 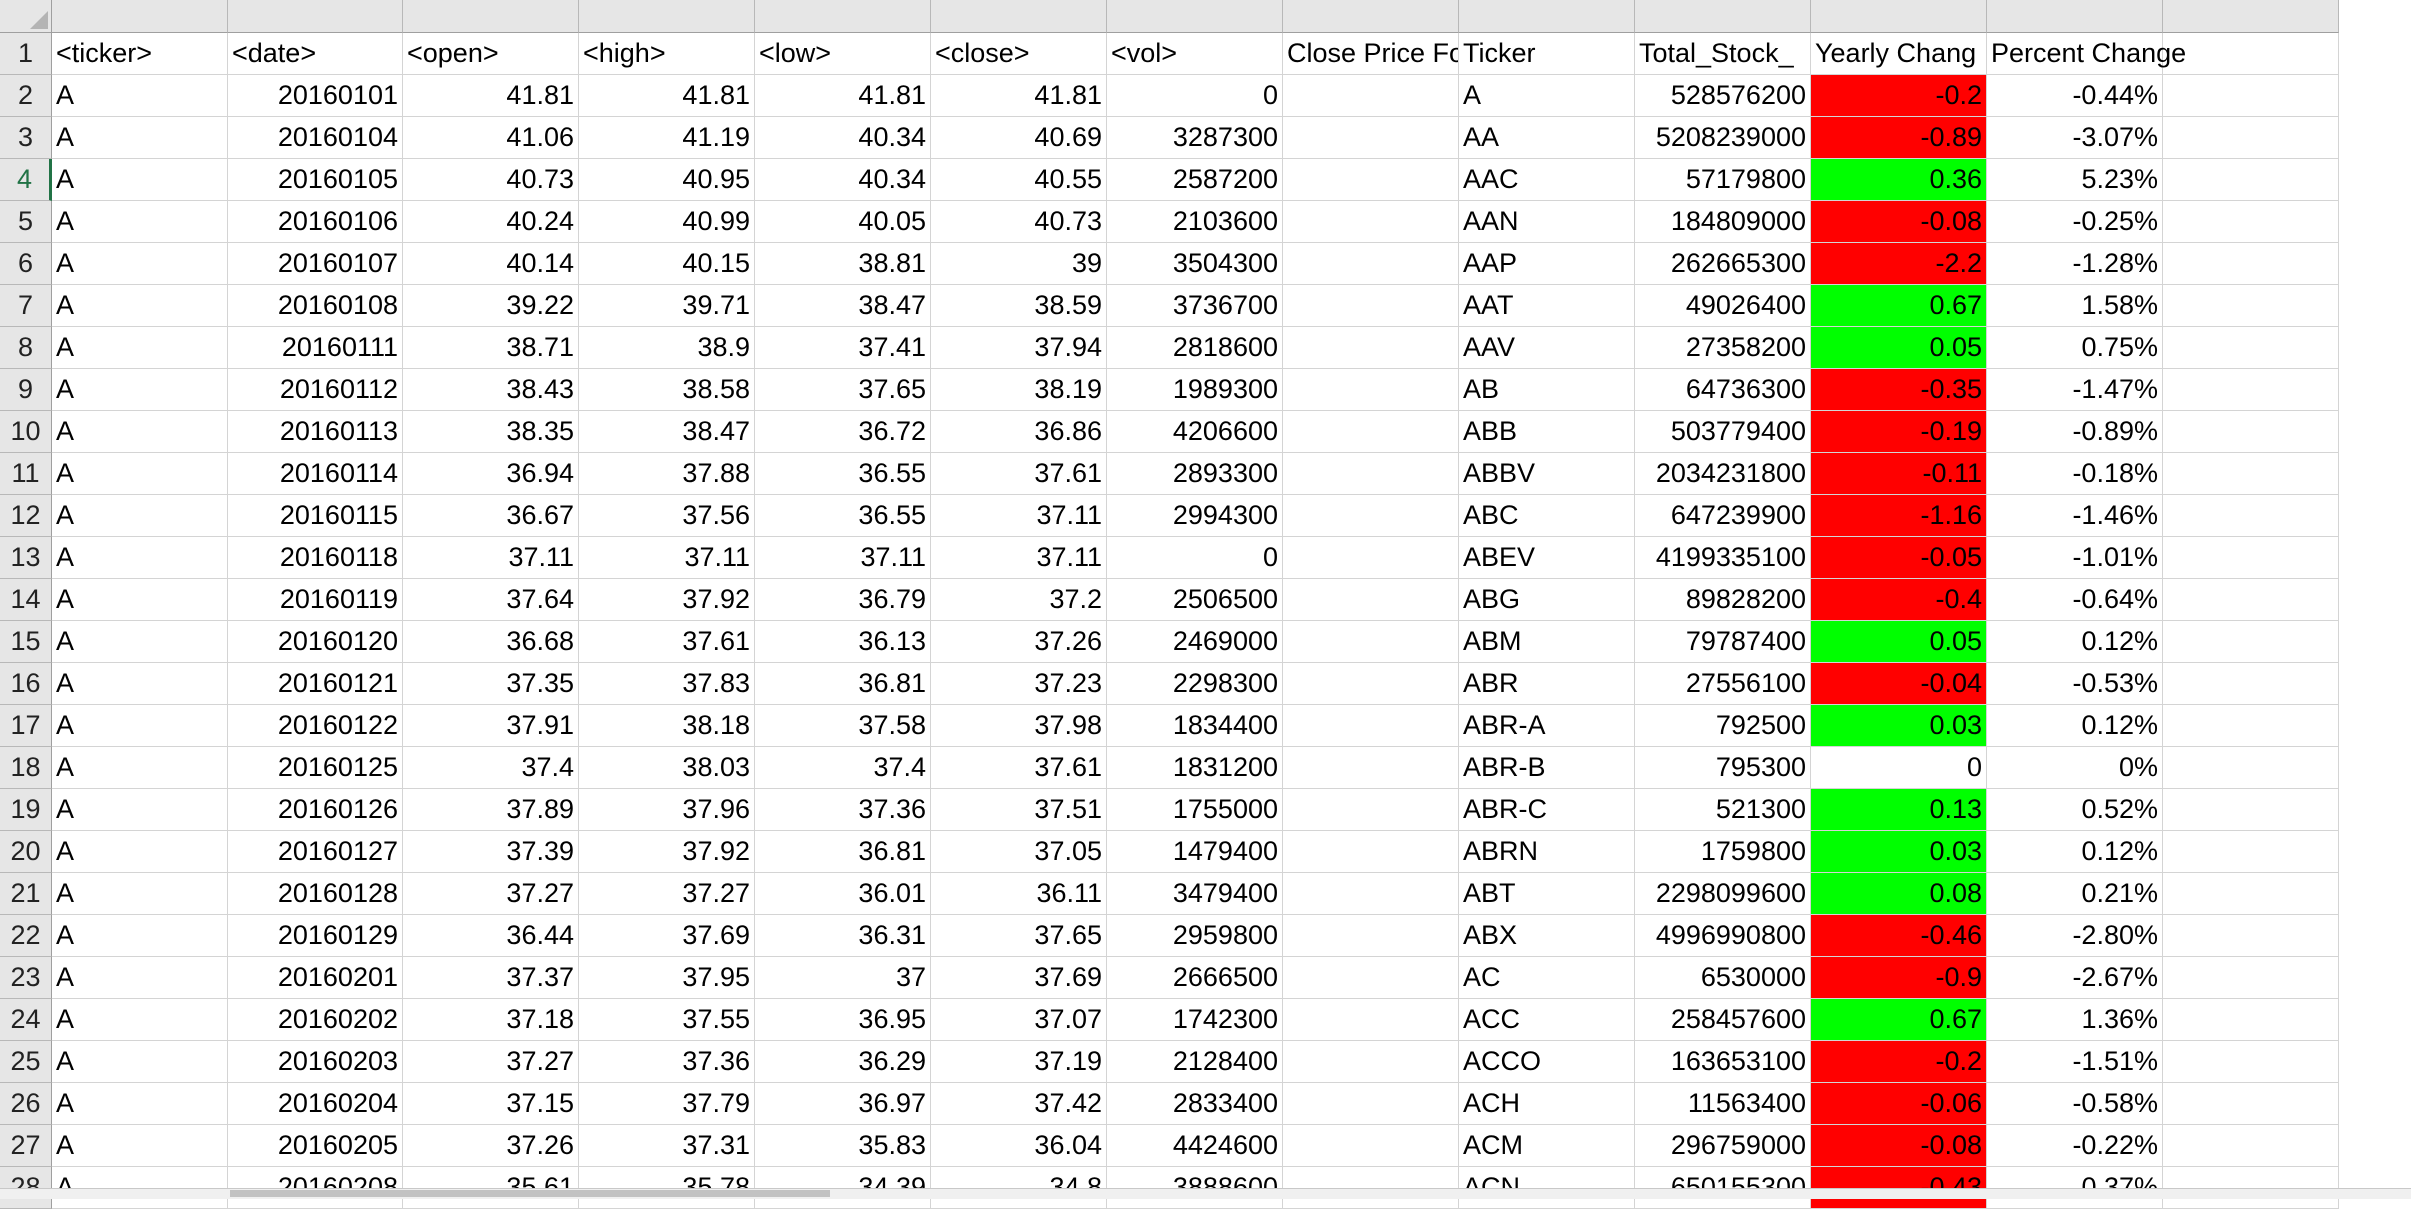 What do you see at coordinates (2075, 642) in the screenshot?
I see `cell-l15: 0.12%` at bounding box center [2075, 642].